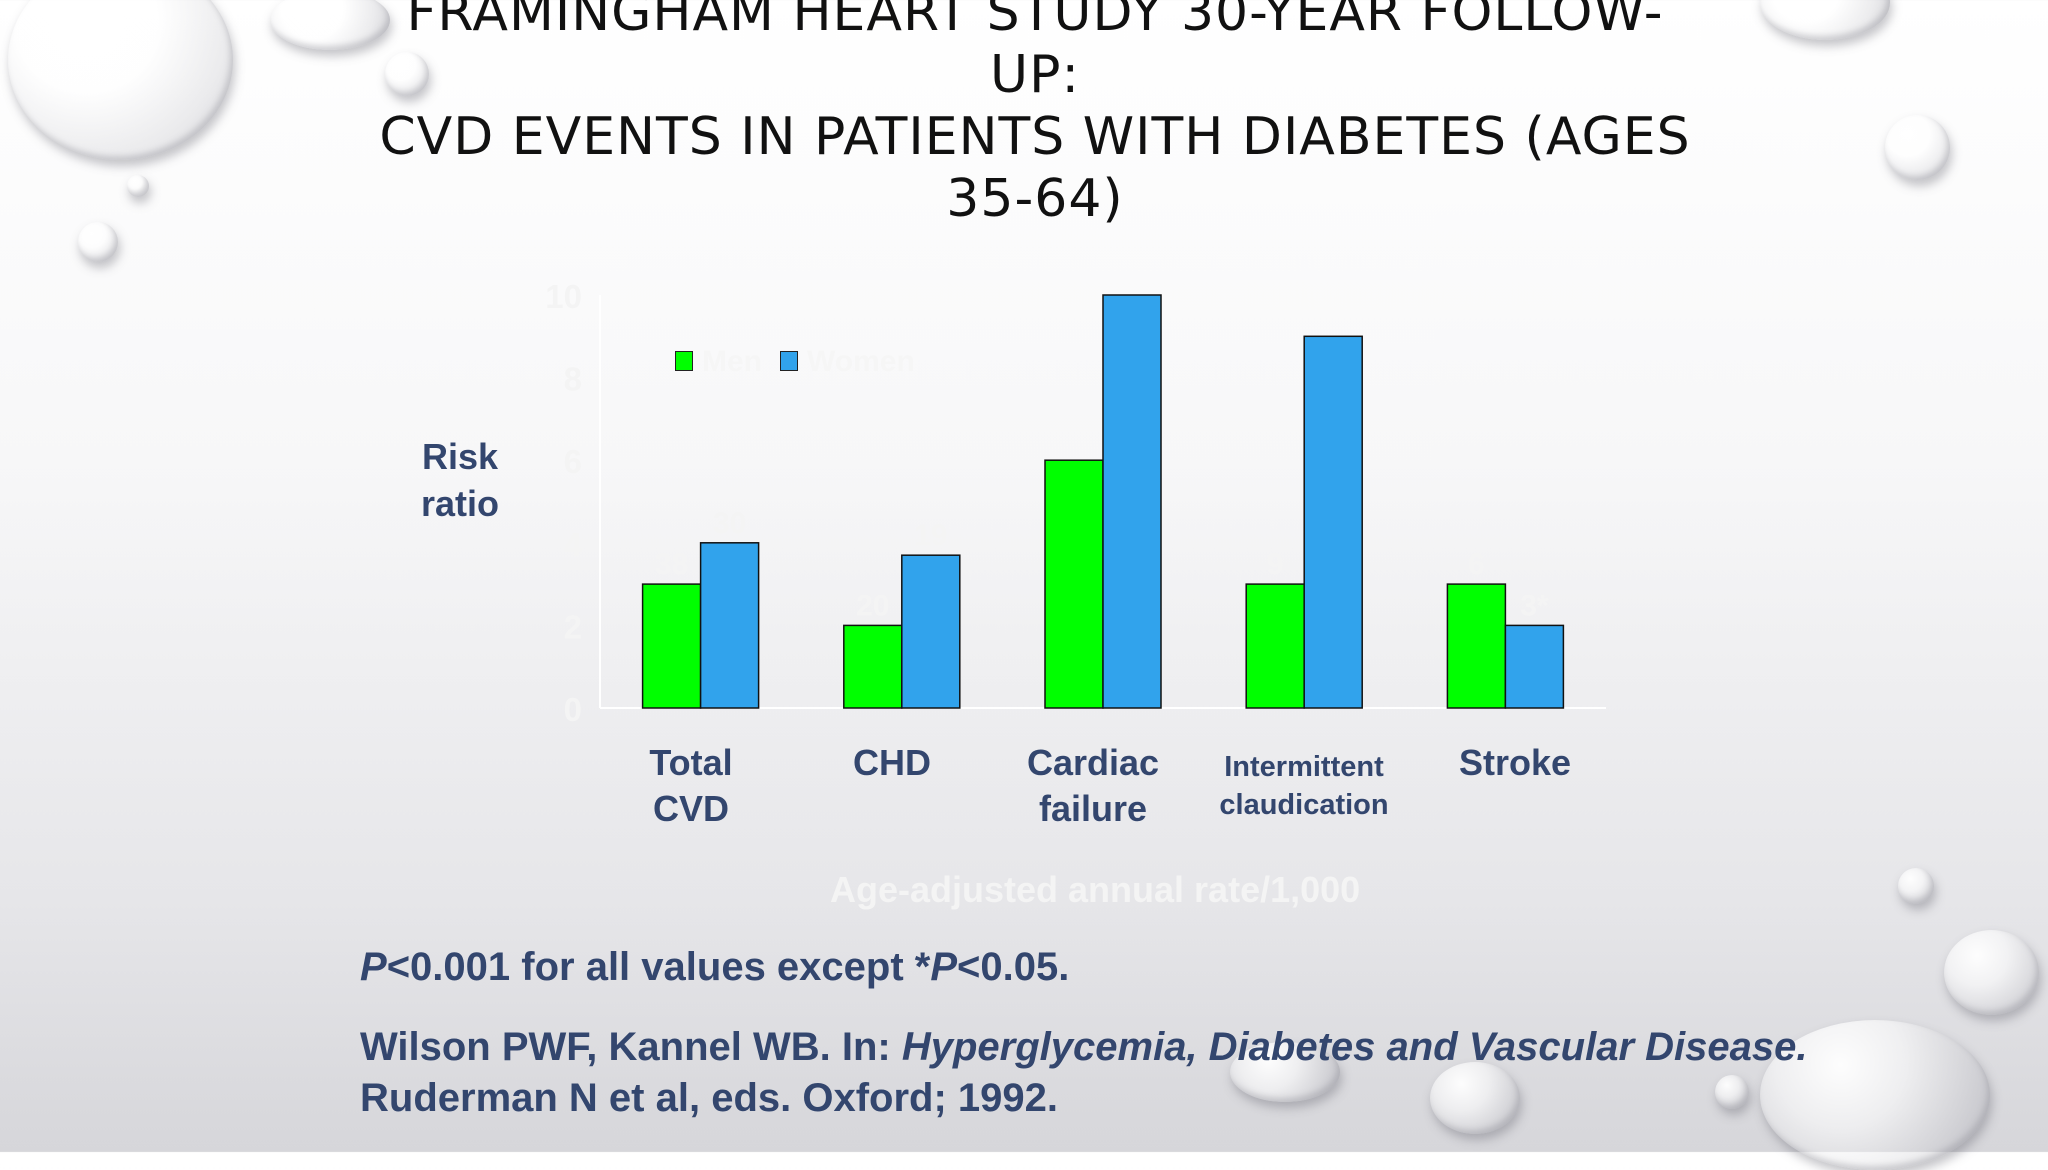 The height and width of the screenshot is (1170, 2048). Describe the element at coordinates (1095, 889) in the screenshot. I see `data-label-caption: Age-adjusted annual rate/1,000` at that location.